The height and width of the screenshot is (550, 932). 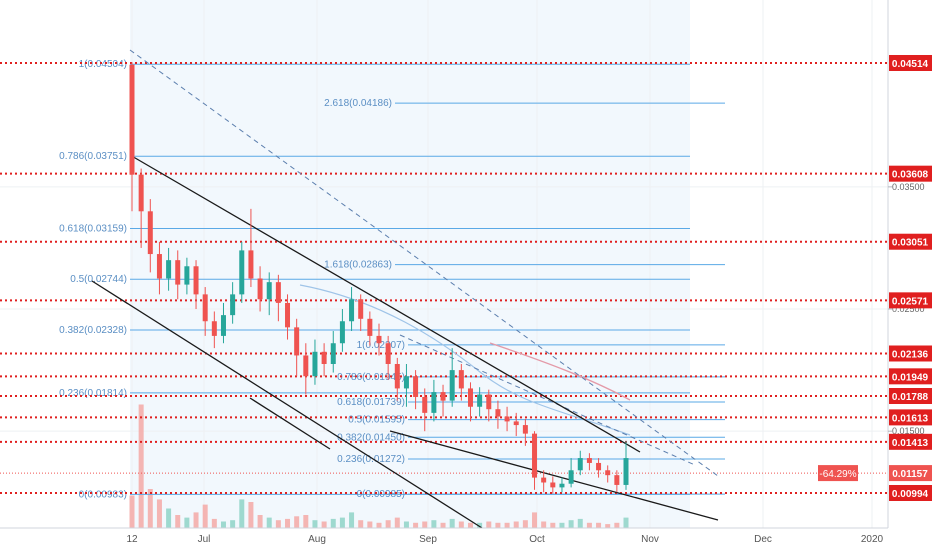 I want to click on level-price-label: 0.00994, so click(x=910, y=494).